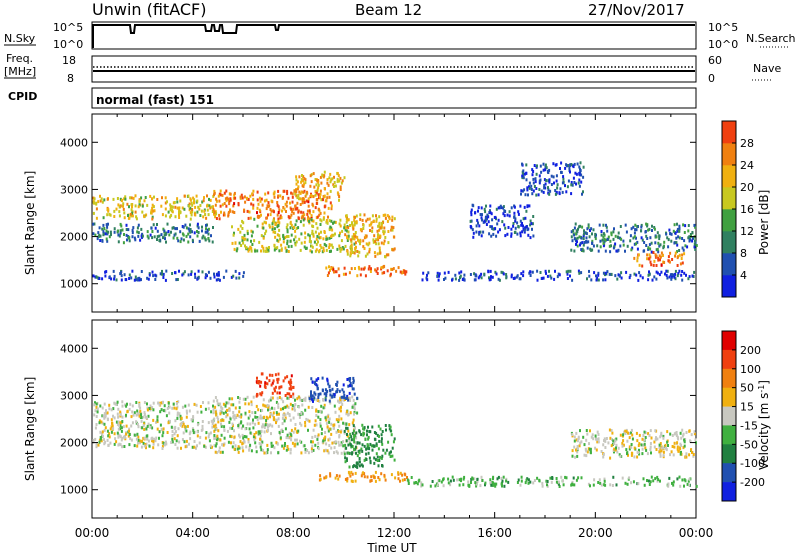  What do you see at coordinates (729, 416) in the screenshot?
I see `velocity-cbar-swatch` at bounding box center [729, 416].